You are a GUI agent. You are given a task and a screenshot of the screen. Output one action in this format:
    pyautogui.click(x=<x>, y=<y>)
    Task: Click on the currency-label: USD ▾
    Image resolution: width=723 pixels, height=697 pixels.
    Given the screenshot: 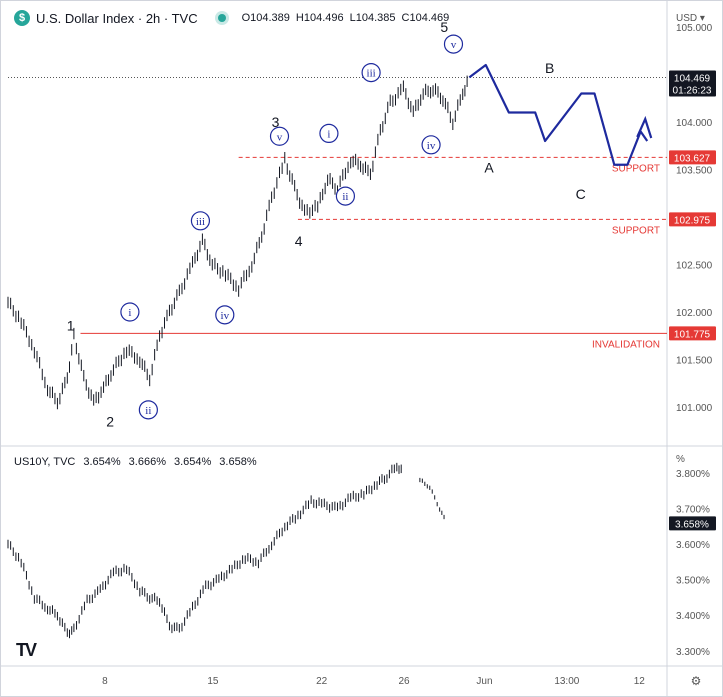 What is the action you would take?
    pyautogui.click(x=690, y=18)
    